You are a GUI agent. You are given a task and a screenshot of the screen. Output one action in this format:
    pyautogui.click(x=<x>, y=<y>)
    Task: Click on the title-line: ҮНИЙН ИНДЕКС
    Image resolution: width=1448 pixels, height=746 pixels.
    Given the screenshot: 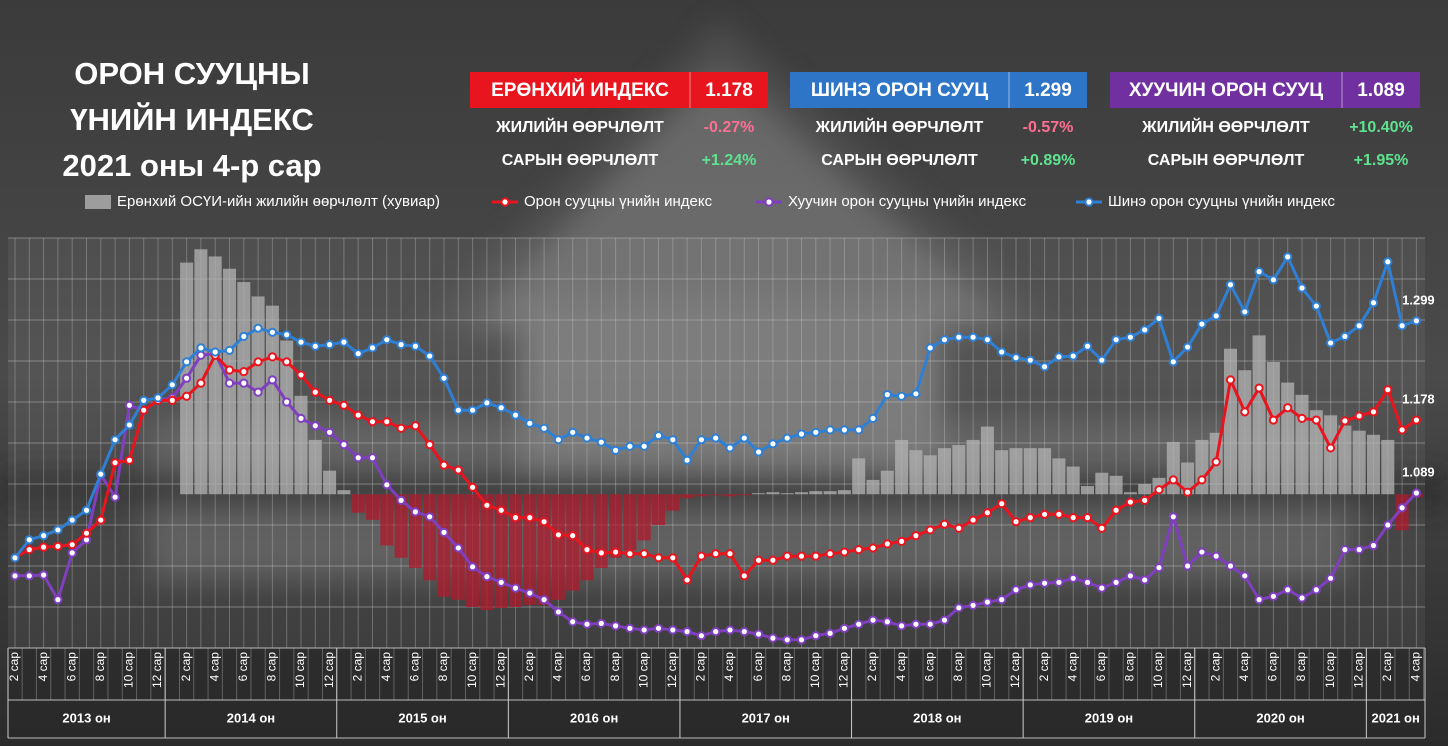 What is the action you would take?
    pyautogui.click(x=192, y=119)
    